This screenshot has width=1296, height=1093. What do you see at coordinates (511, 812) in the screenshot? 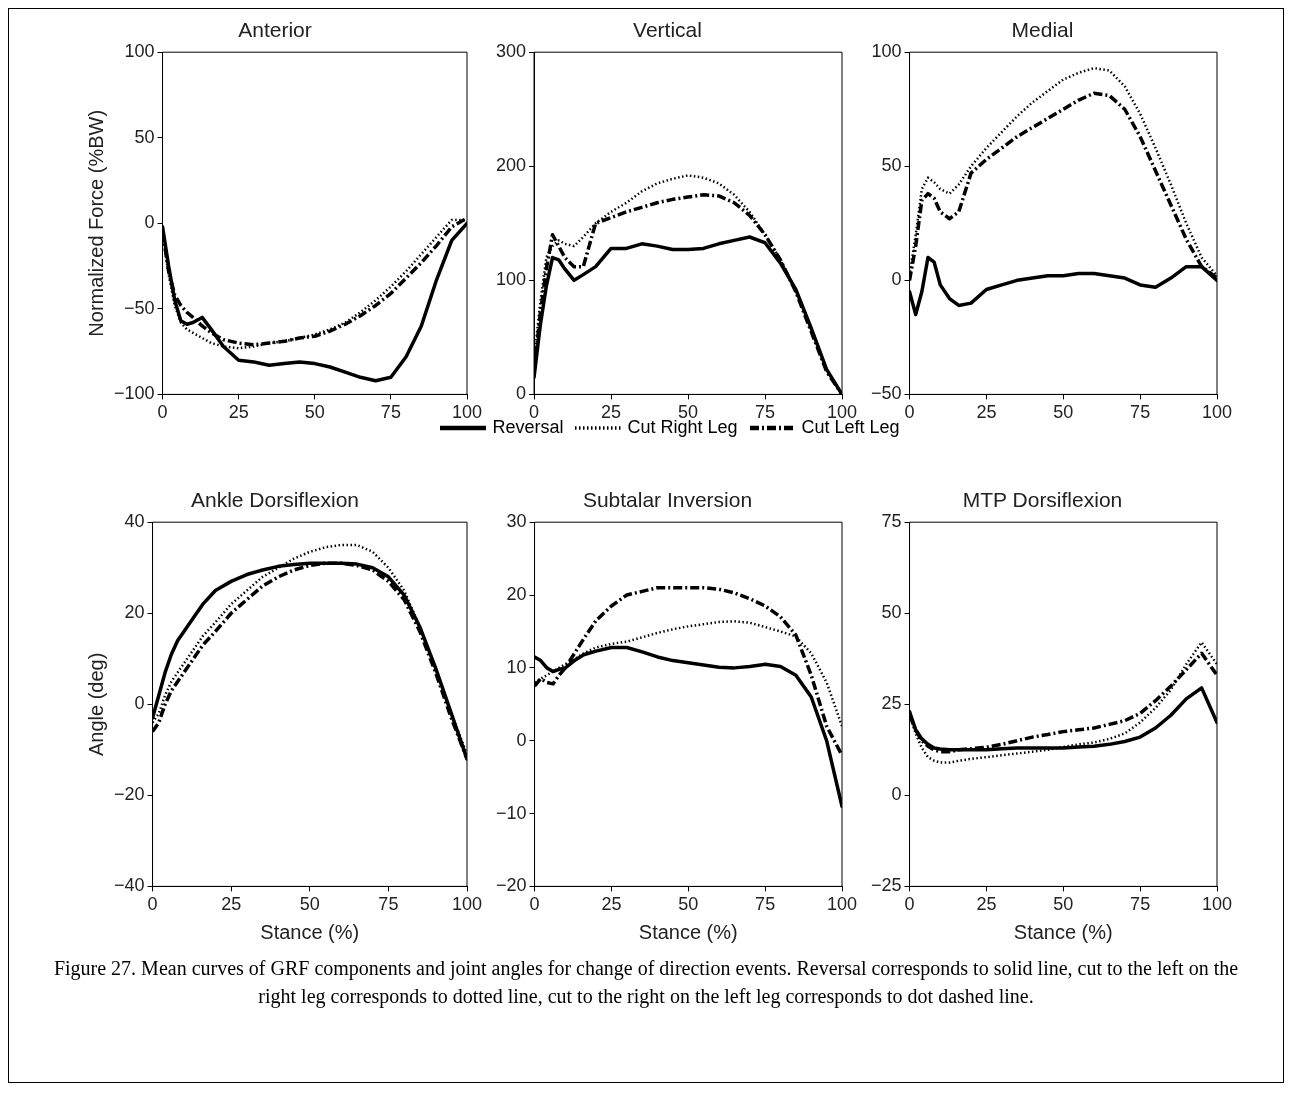
I see `y-tick-label: −10` at bounding box center [511, 812].